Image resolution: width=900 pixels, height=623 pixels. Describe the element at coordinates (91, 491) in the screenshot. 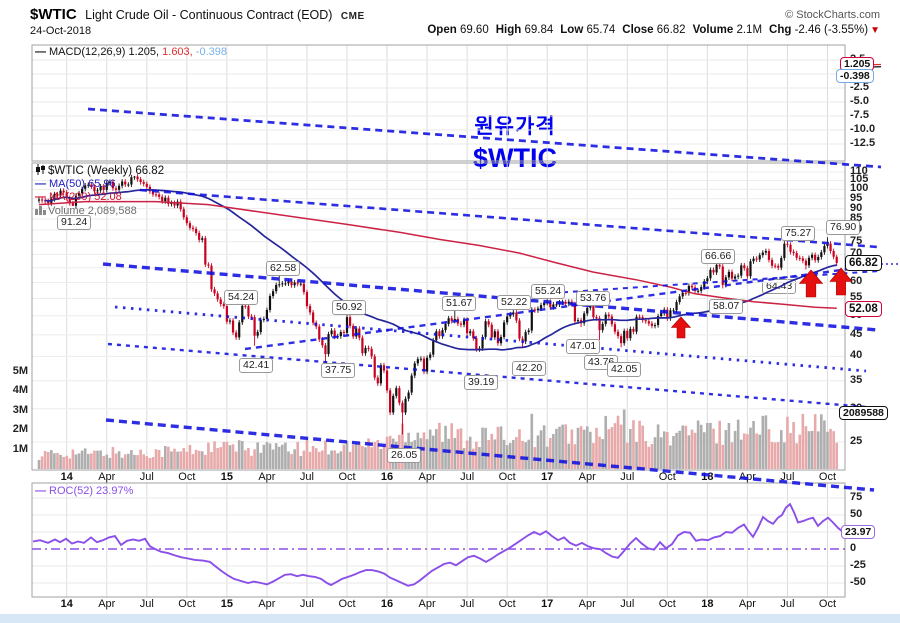

I see `roc-indicator-label: ROC(52) 23.97%` at that location.